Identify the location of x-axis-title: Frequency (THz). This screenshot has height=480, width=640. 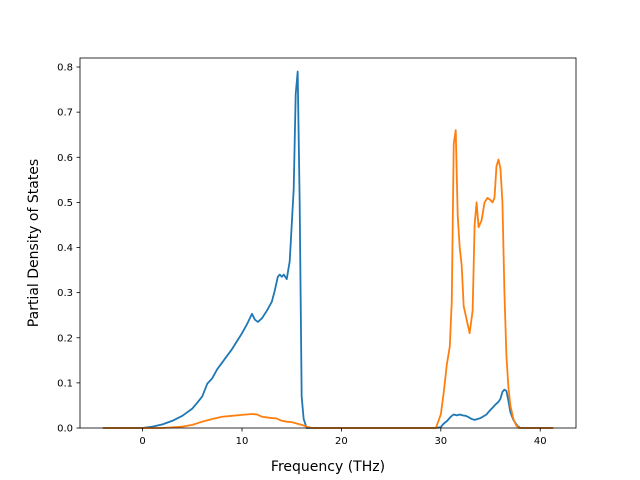
(328, 467).